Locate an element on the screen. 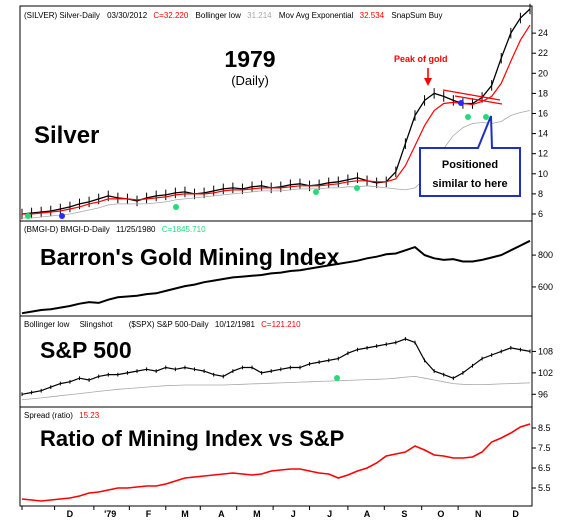 This screenshot has height=523, width=561. silver-y-tick-label: 16 is located at coordinates (543, 114).